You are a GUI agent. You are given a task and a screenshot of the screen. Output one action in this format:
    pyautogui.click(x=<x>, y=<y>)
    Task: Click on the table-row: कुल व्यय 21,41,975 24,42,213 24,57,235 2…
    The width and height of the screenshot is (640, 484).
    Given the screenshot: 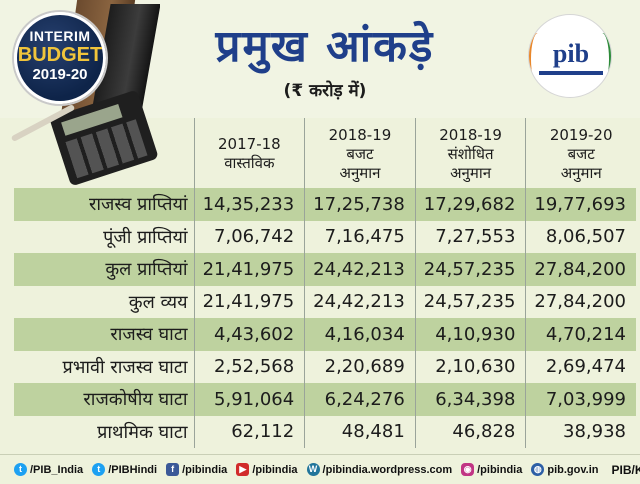 What is the action you would take?
    pyautogui.click(x=325, y=301)
    